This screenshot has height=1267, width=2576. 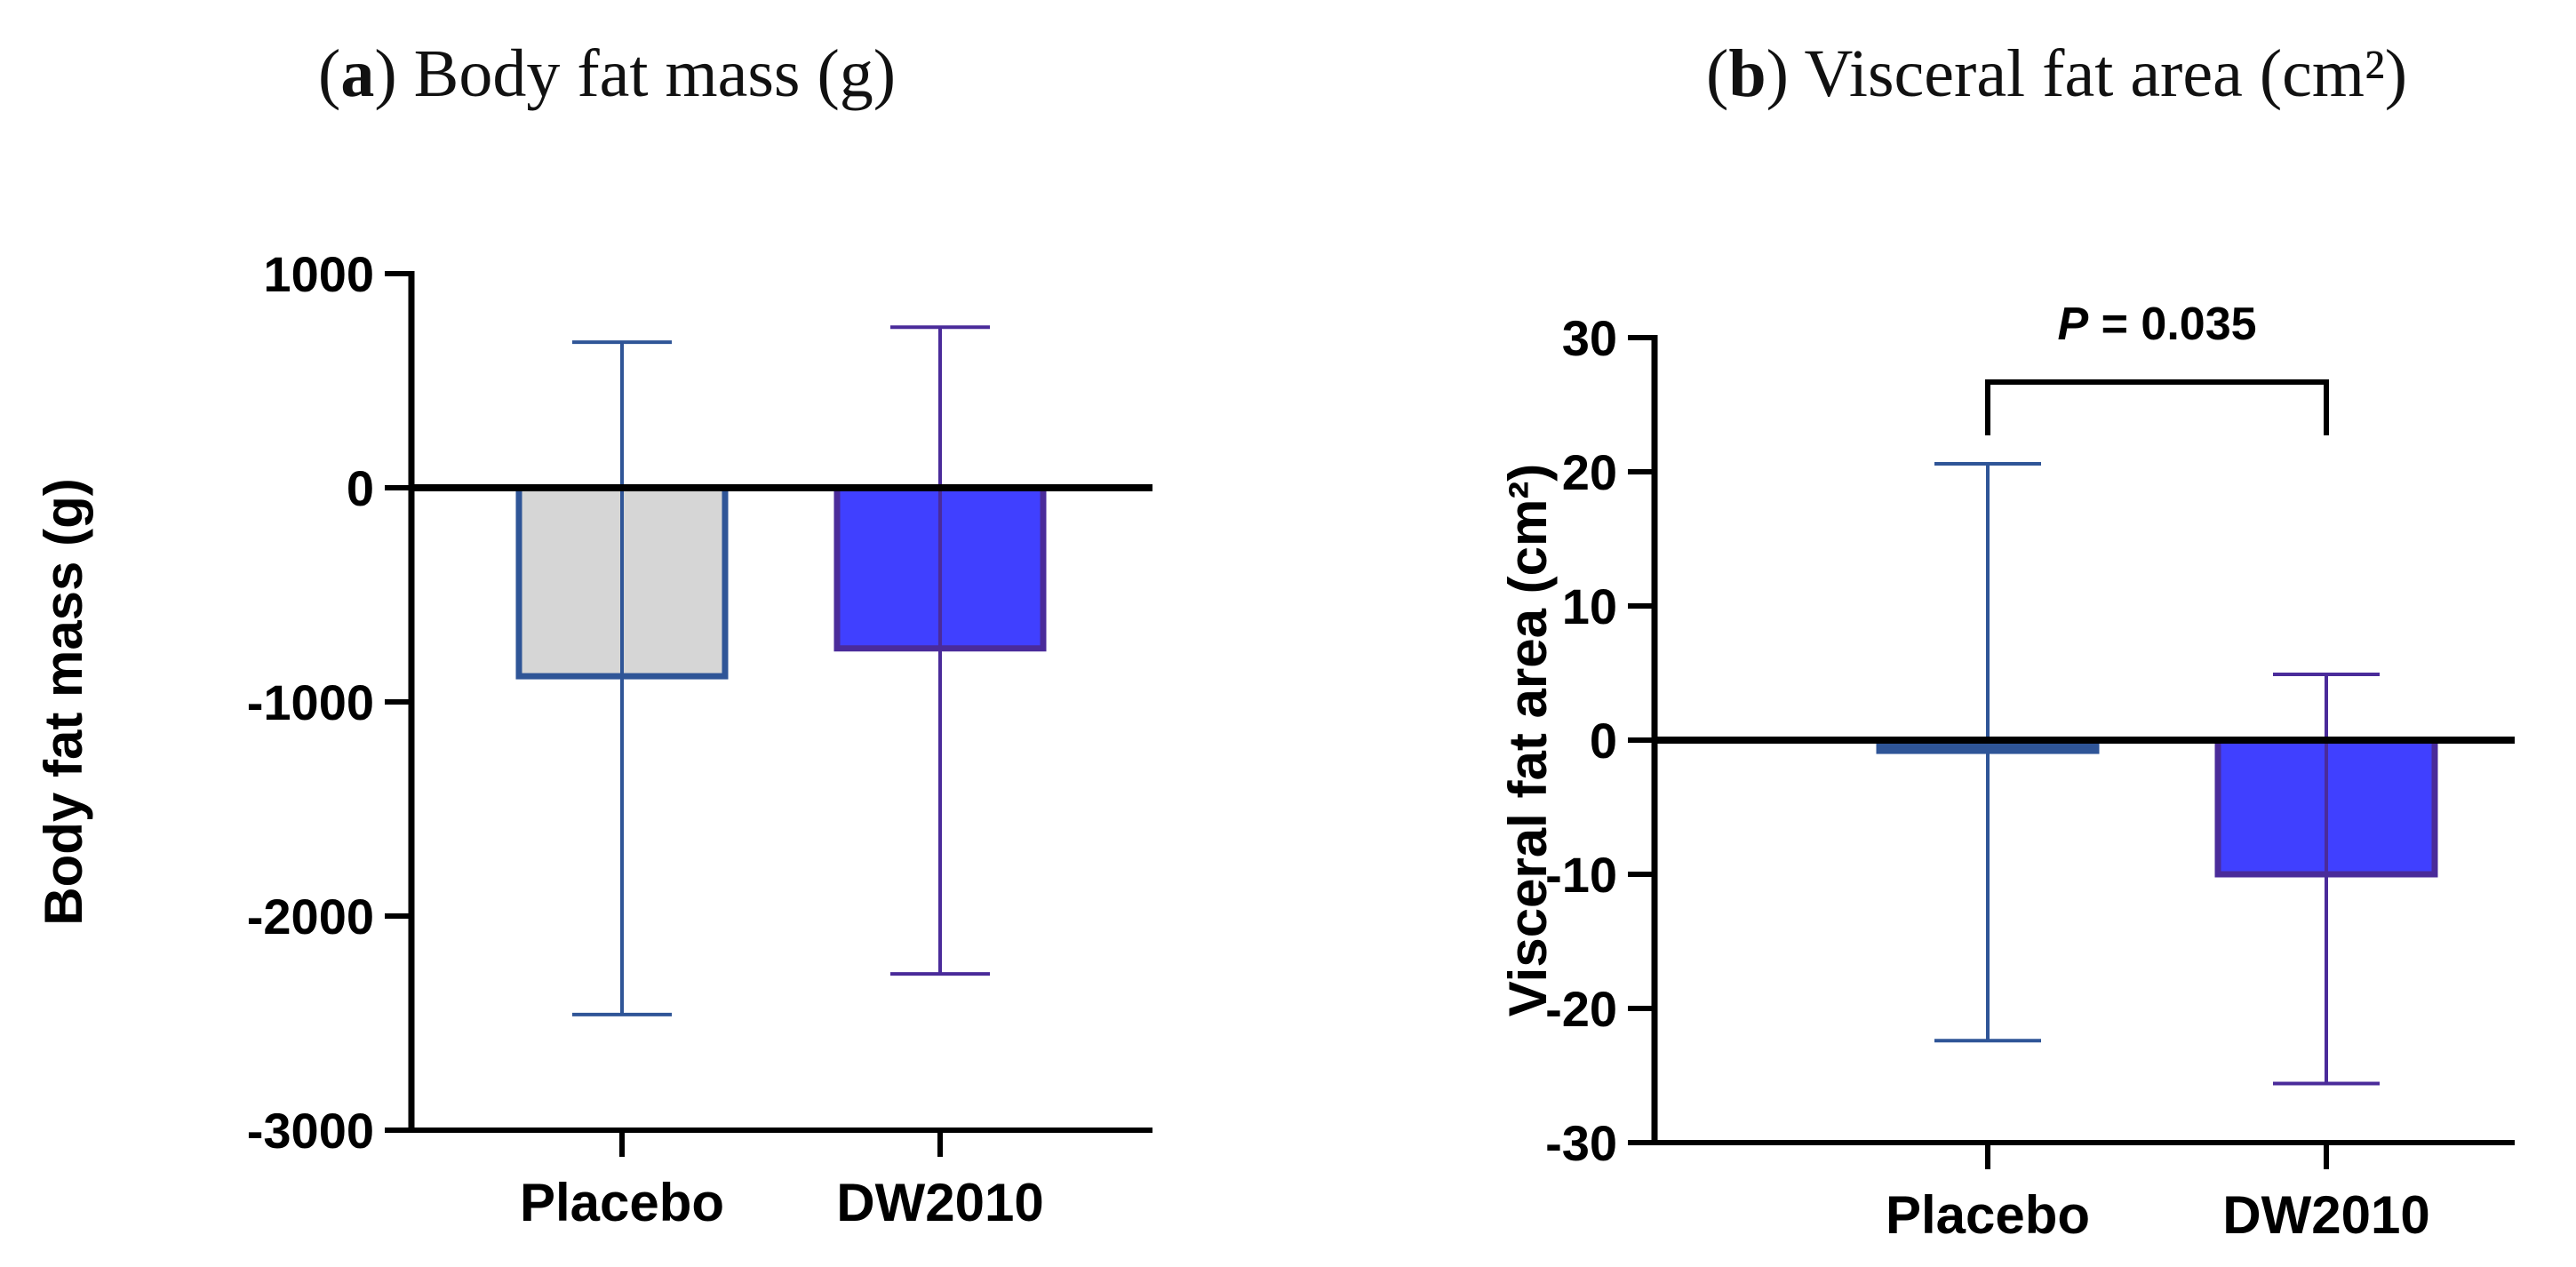 What do you see at coordinates (1988, 1215) in the screenshot?
I see `panel-b-x-tick-label-placebo: Placebo` at bounding box center [1988, 1215].